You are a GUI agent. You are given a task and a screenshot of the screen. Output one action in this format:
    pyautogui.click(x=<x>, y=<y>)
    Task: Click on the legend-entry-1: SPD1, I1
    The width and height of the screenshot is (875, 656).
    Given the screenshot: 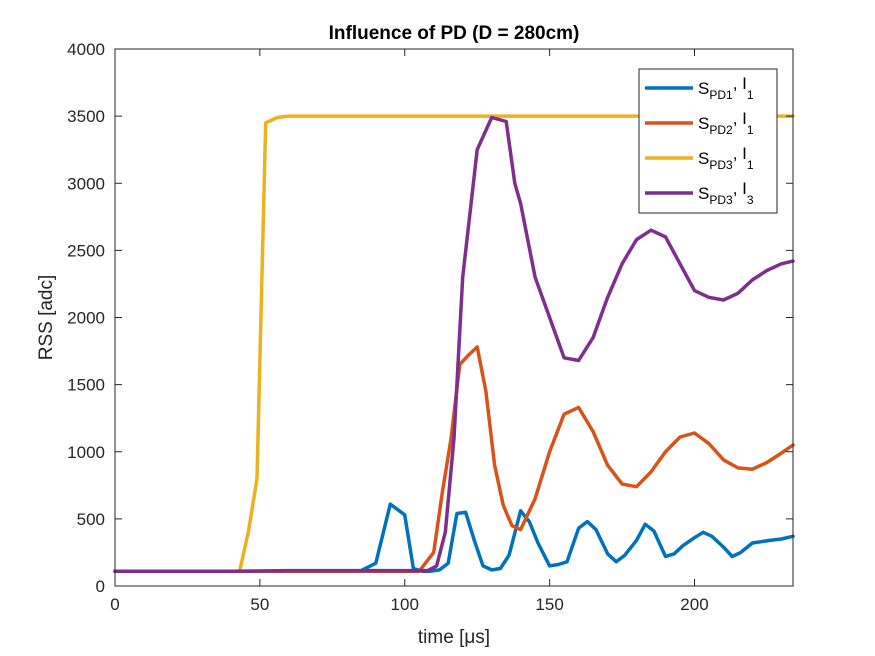 What is the action you would take?
    pyautogui.click(x=726, y=88)
    